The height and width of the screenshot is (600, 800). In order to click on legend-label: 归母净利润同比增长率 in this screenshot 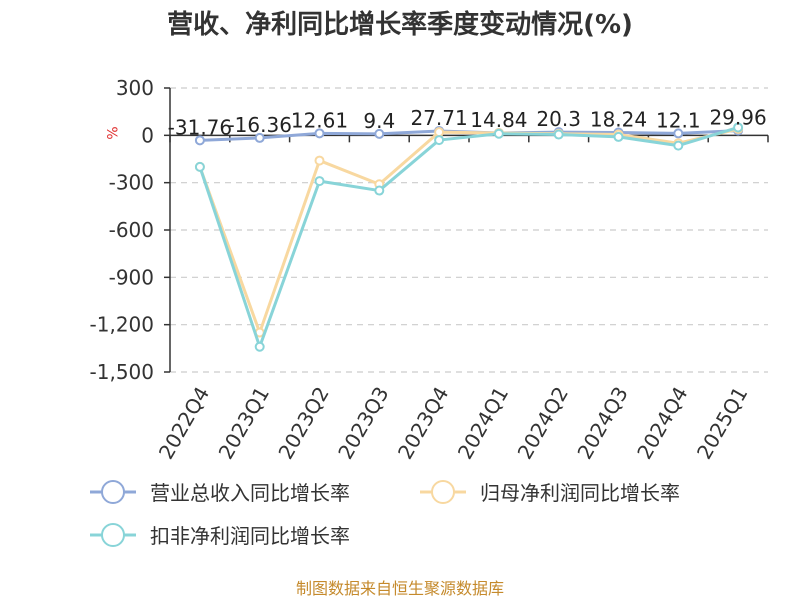, I will do `click(580, 493)`.